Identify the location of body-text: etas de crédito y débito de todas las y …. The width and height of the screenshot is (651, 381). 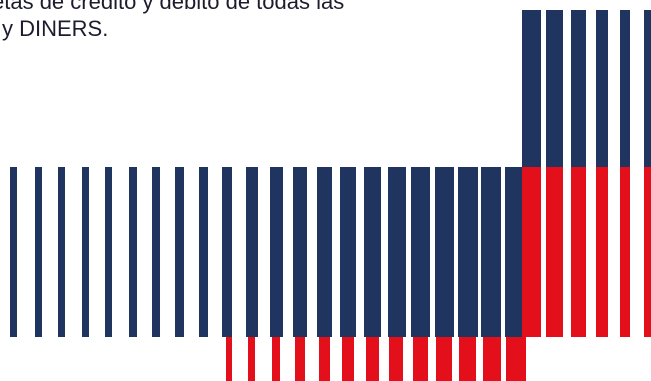
(260, 21).